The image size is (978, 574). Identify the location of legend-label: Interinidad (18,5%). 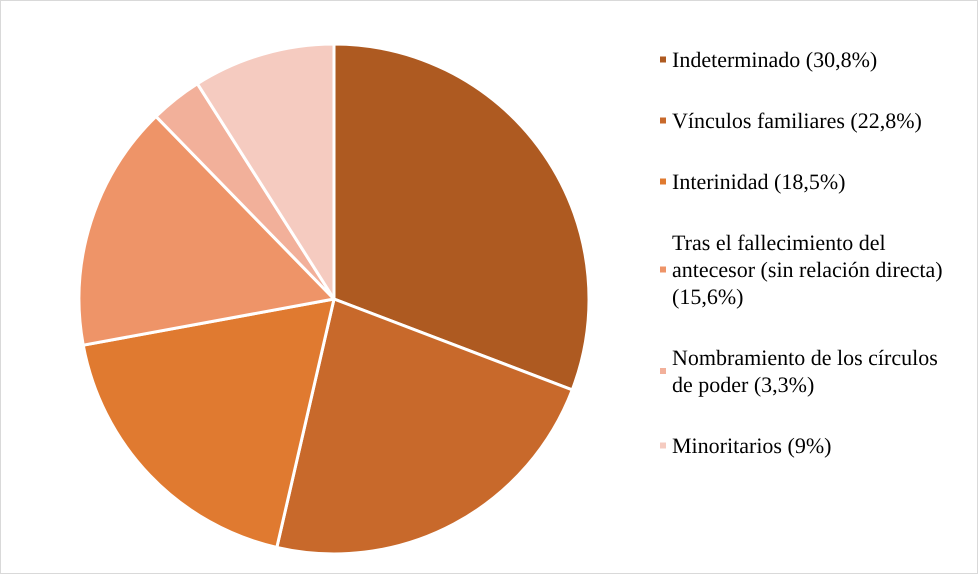
(759, 181).